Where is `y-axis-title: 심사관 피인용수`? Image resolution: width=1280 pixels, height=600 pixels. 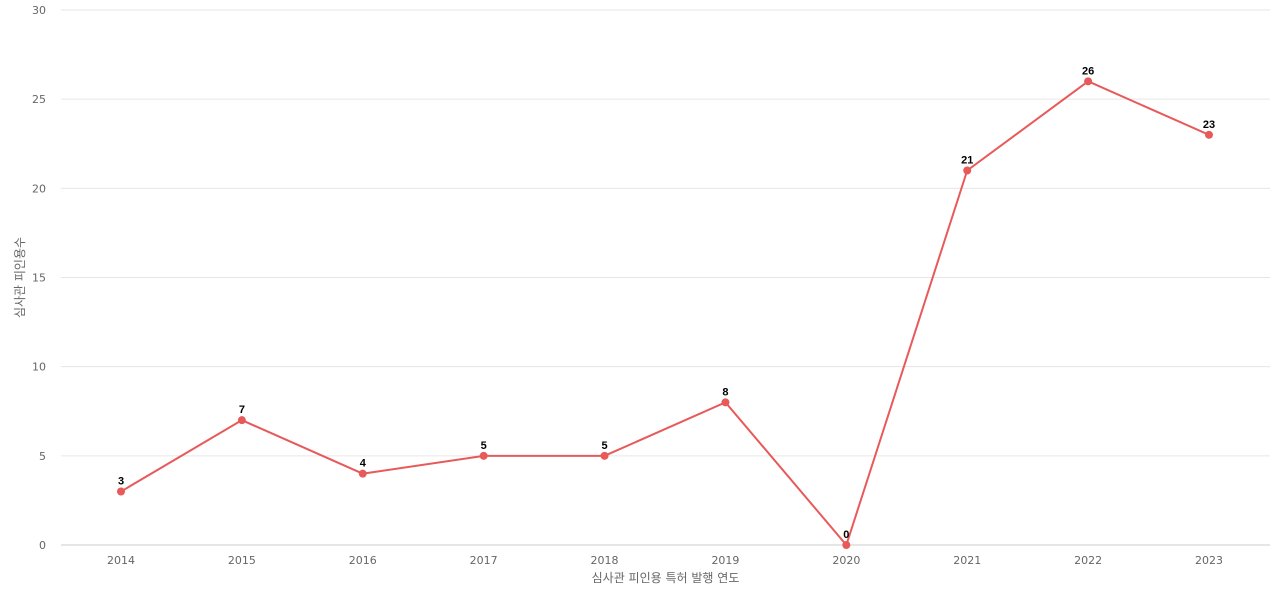
y-axis-title: 심사관 피인용수 is located at coordinates (20, 277).